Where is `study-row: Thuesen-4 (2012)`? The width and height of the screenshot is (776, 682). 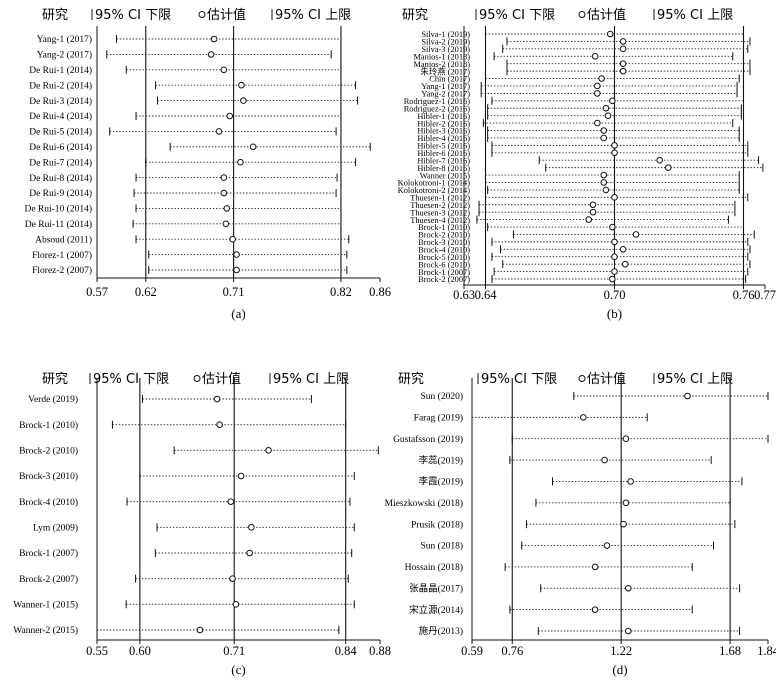
study-row: Thuesen-4 (2012) is located at coordinates (569, 220).